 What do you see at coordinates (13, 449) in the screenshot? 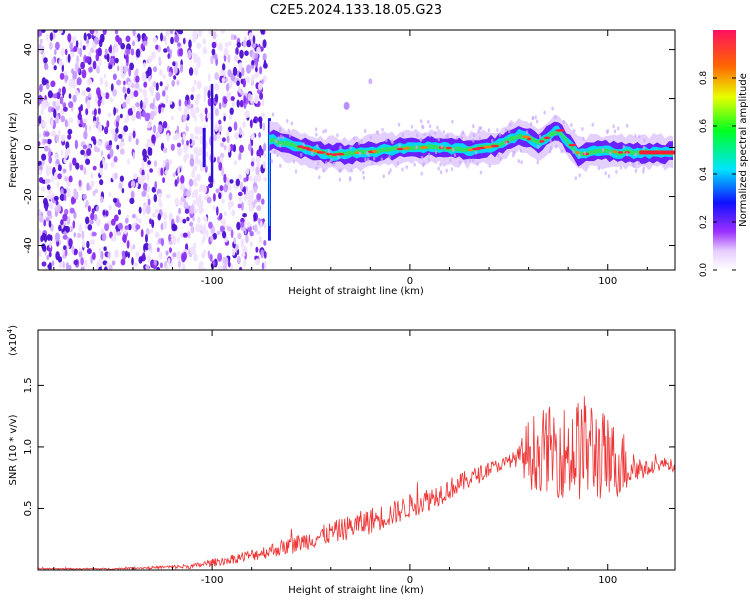
I see `snr-ylabel: SNR (10 * v/v)` at bounding box center [13, 449].